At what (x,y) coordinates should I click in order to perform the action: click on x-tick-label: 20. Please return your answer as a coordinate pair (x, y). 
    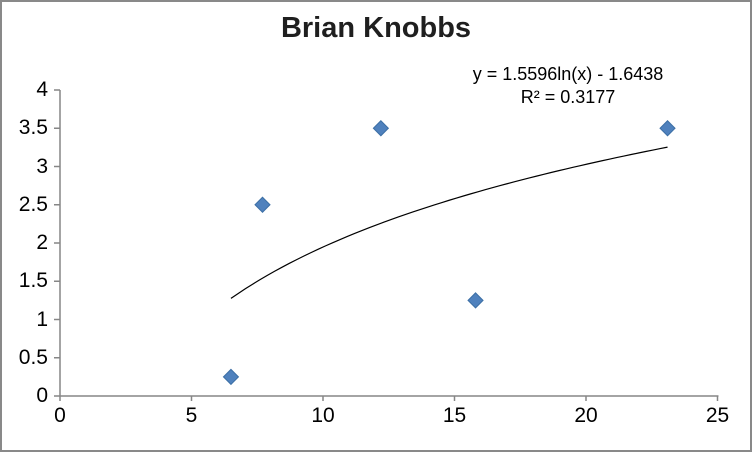
    Looking at the image, I should click on (586, 415).